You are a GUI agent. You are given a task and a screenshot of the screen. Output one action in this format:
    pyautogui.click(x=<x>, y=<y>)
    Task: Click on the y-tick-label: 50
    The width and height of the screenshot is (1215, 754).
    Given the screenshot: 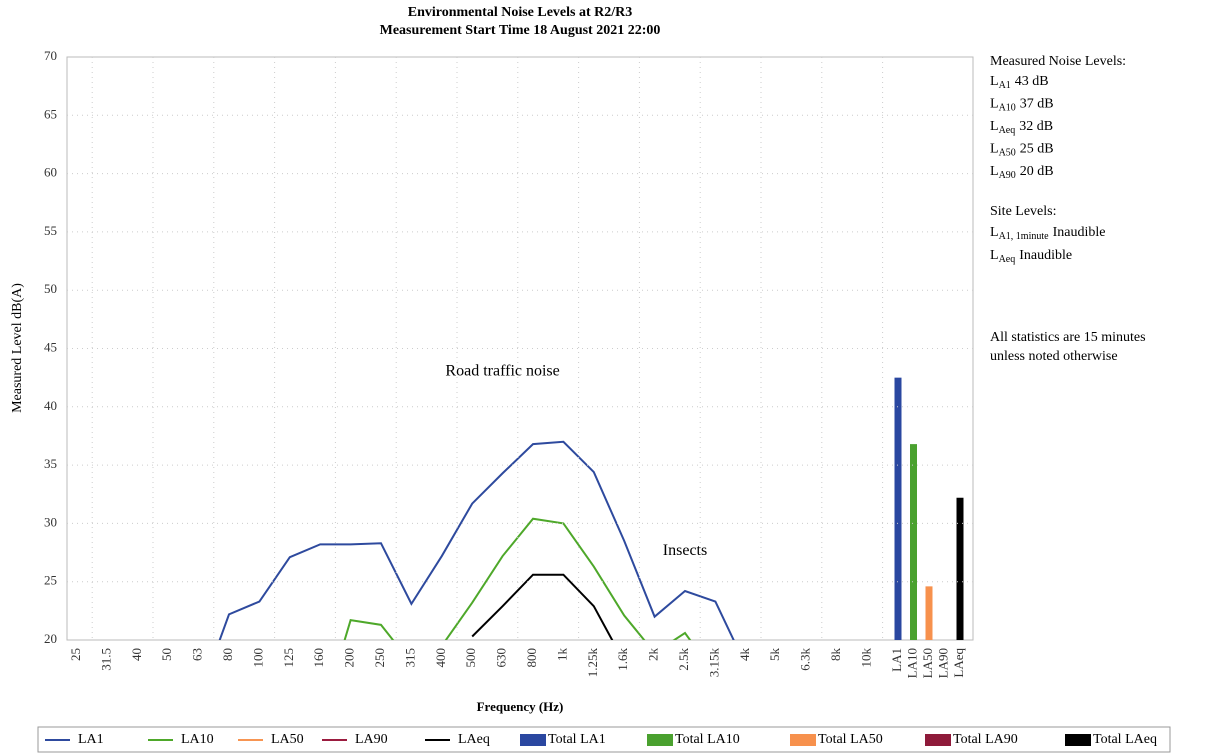 What is the action you would take?
    pyautogui.click(x=50, y=288)
    